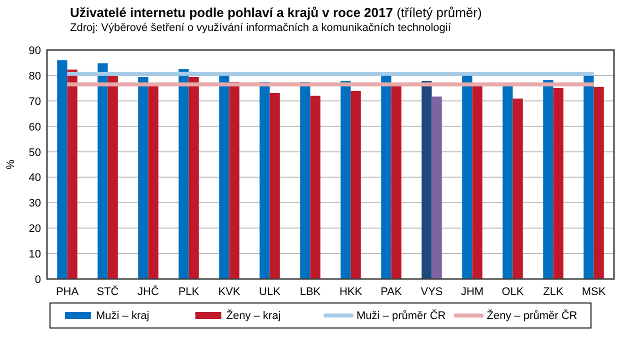 The height and width of the screenshot is (342, 641). I want to click on y-tick-label: 0, so click(37, 280).